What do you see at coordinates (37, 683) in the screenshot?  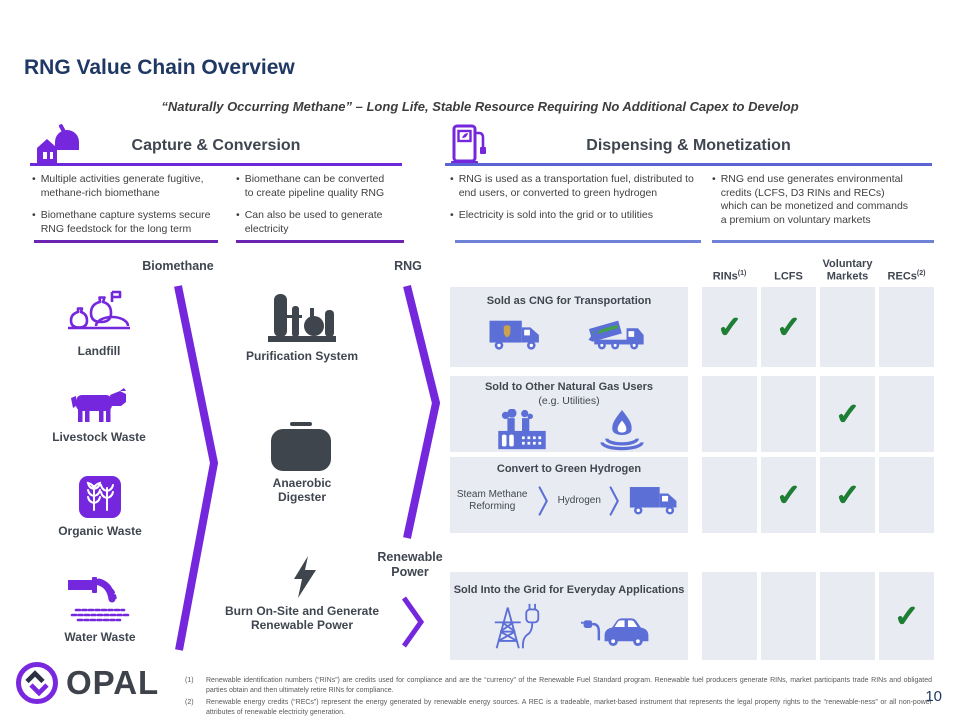 I see `opal-logo-icon` at bounding box center [37, 683].